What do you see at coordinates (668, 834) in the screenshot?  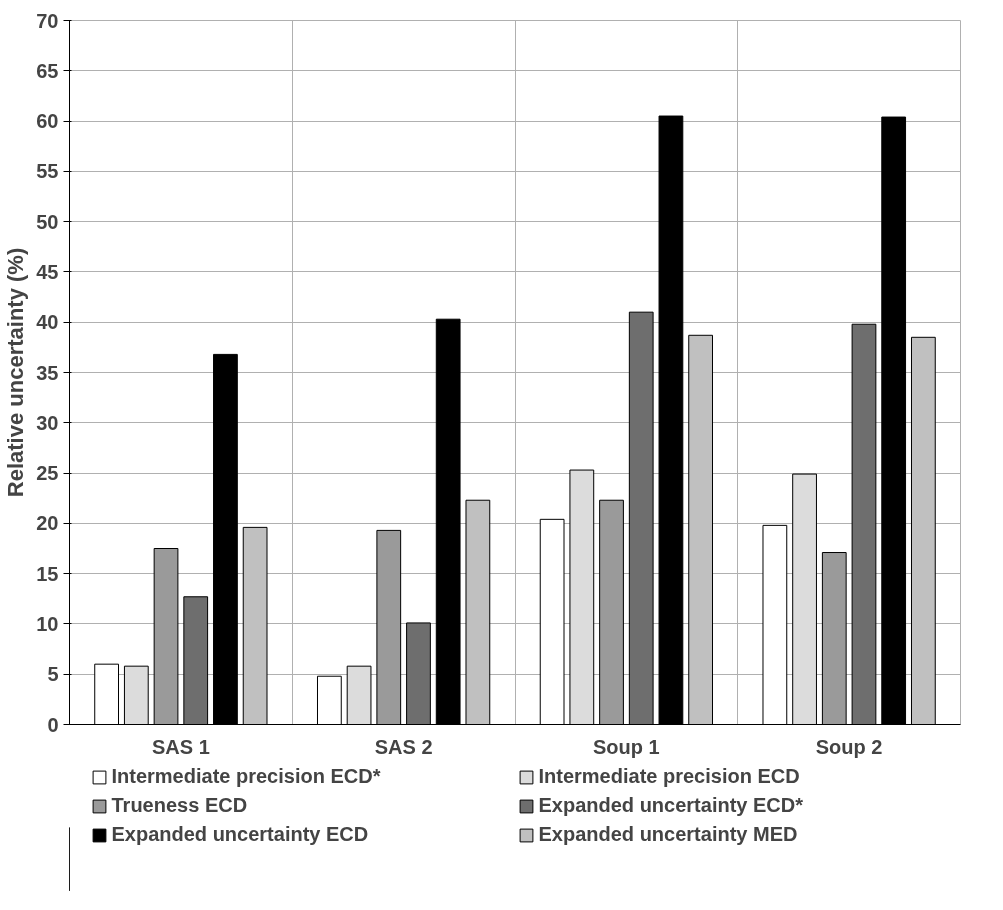 I see `legend-label: Expanded uncertainty MED` at bounding box center [668, 834].